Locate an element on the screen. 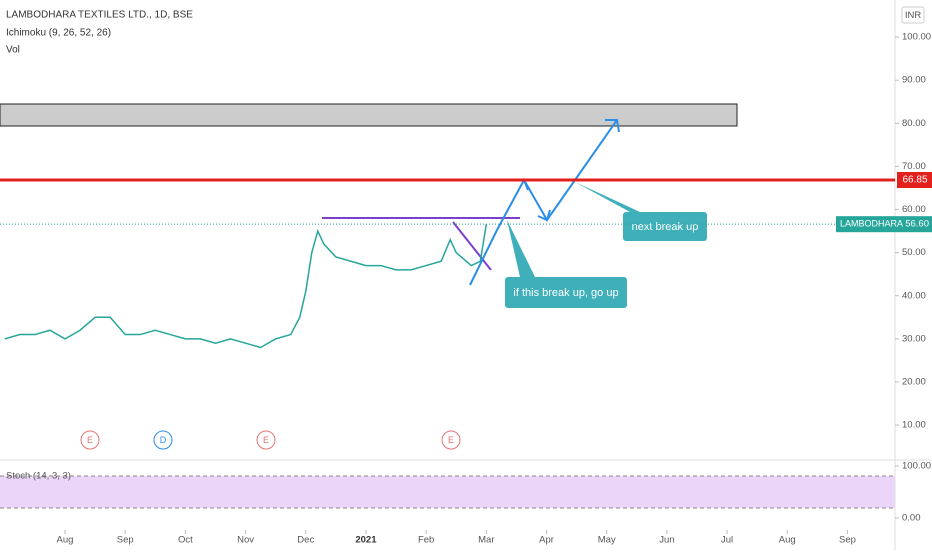  x-tick-label: Apr is located at coordinates (546, 540).